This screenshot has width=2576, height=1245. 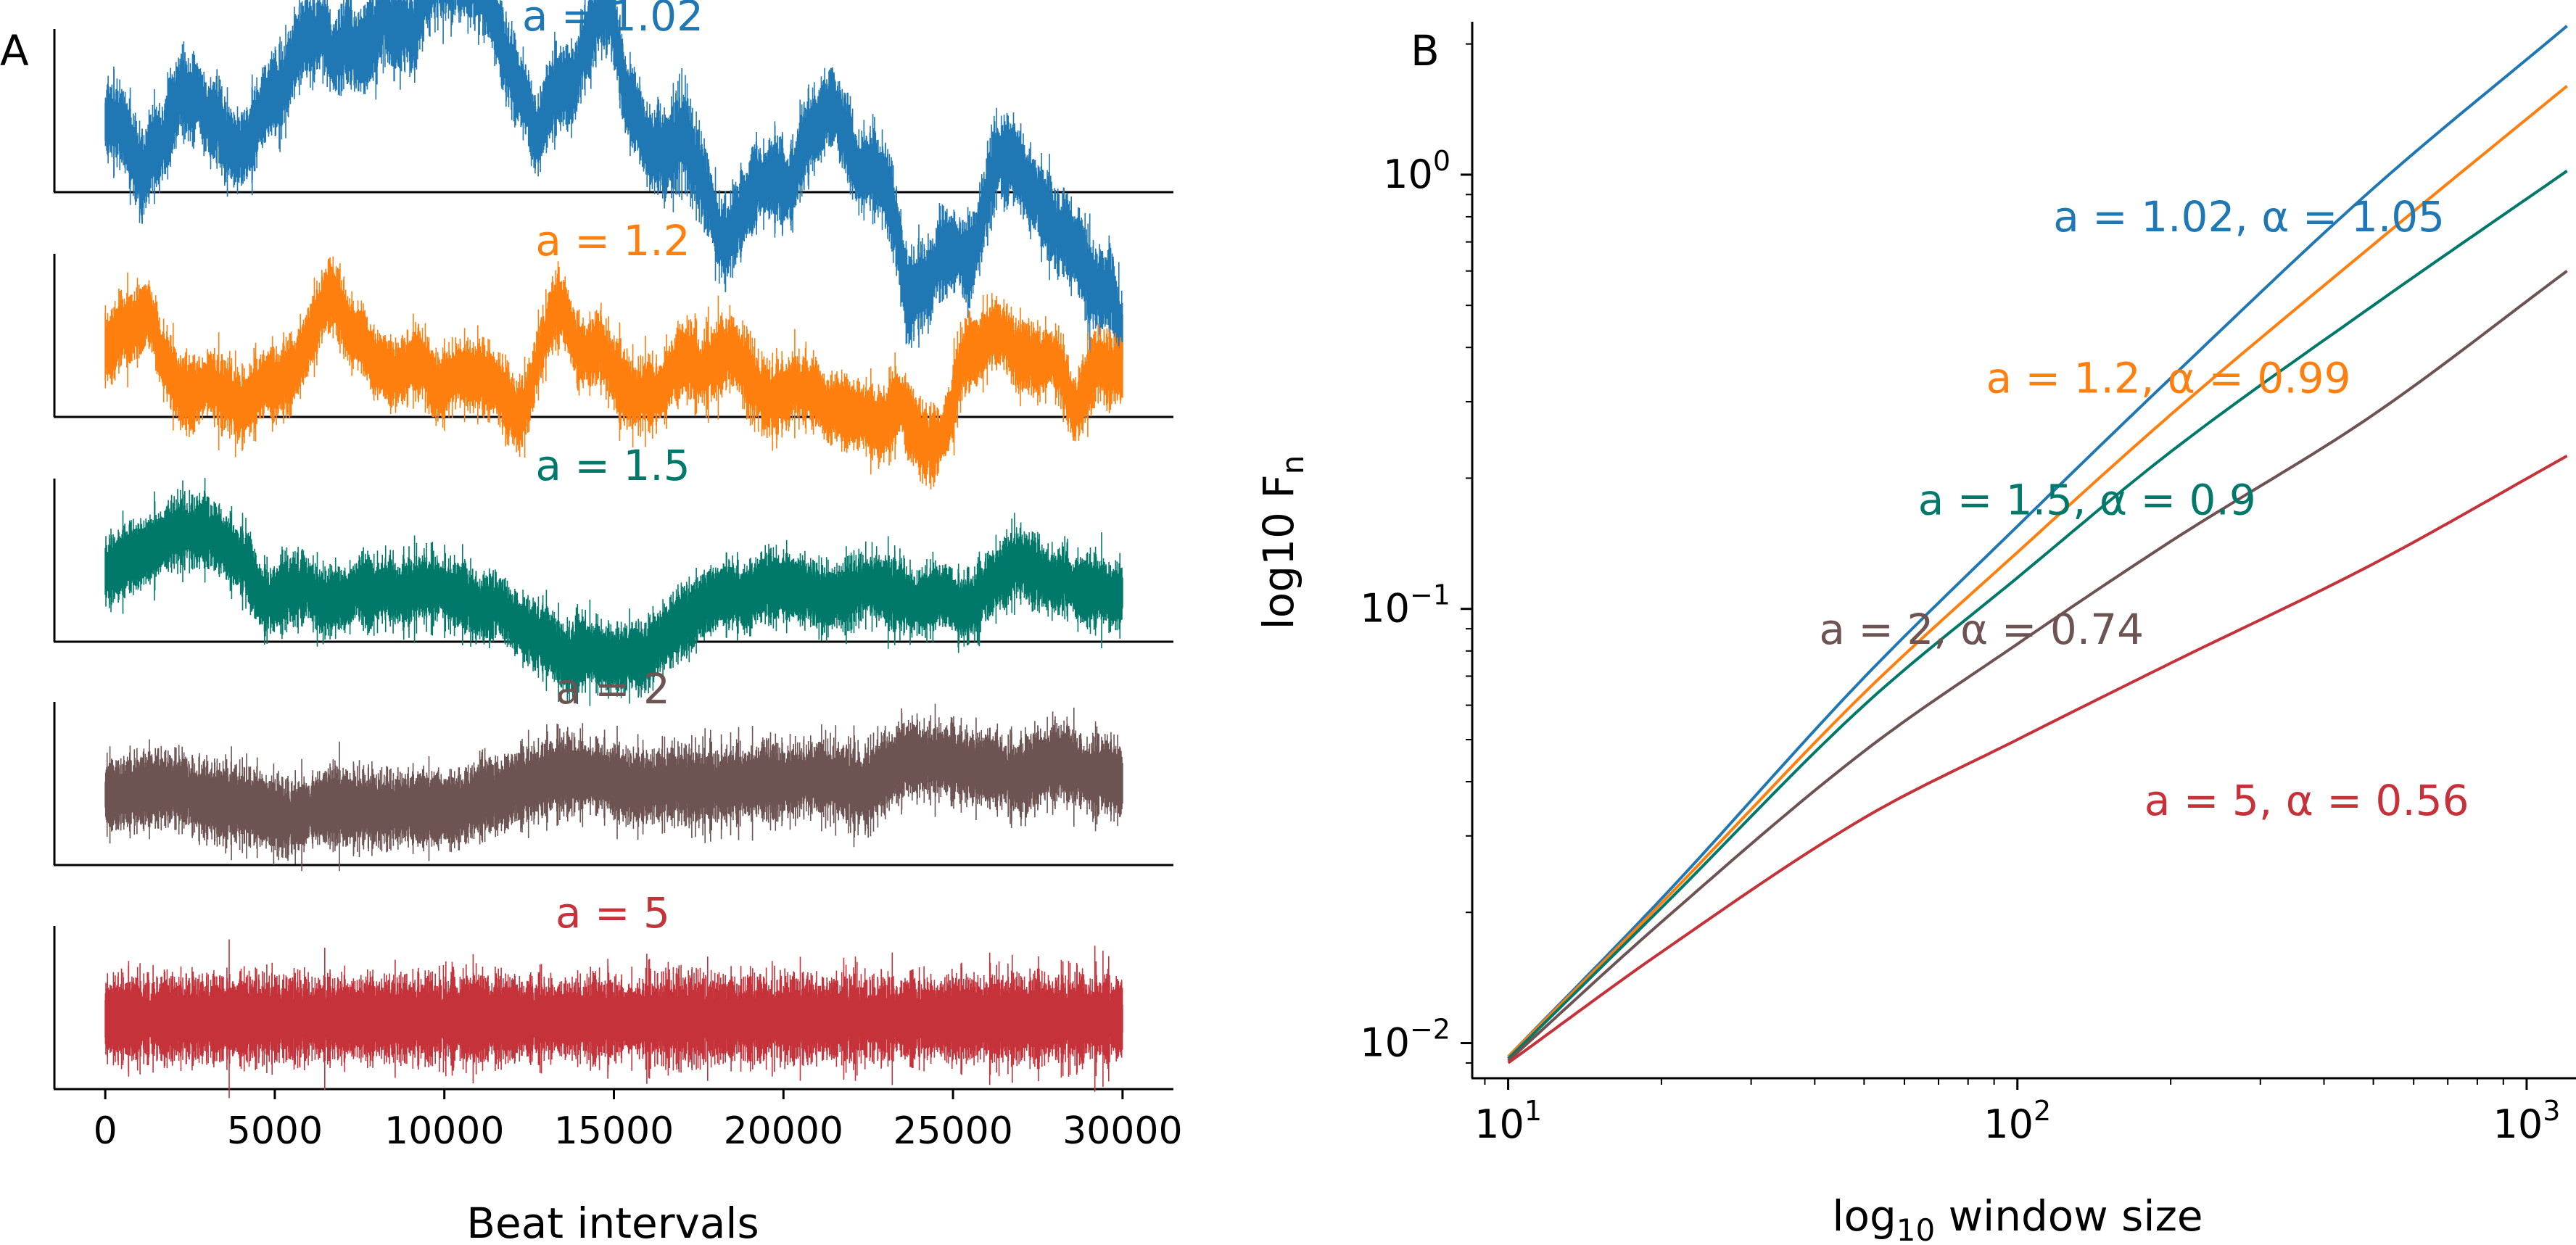 I want to click on strip-2: a = 1.2, so click(x=613, y=352).